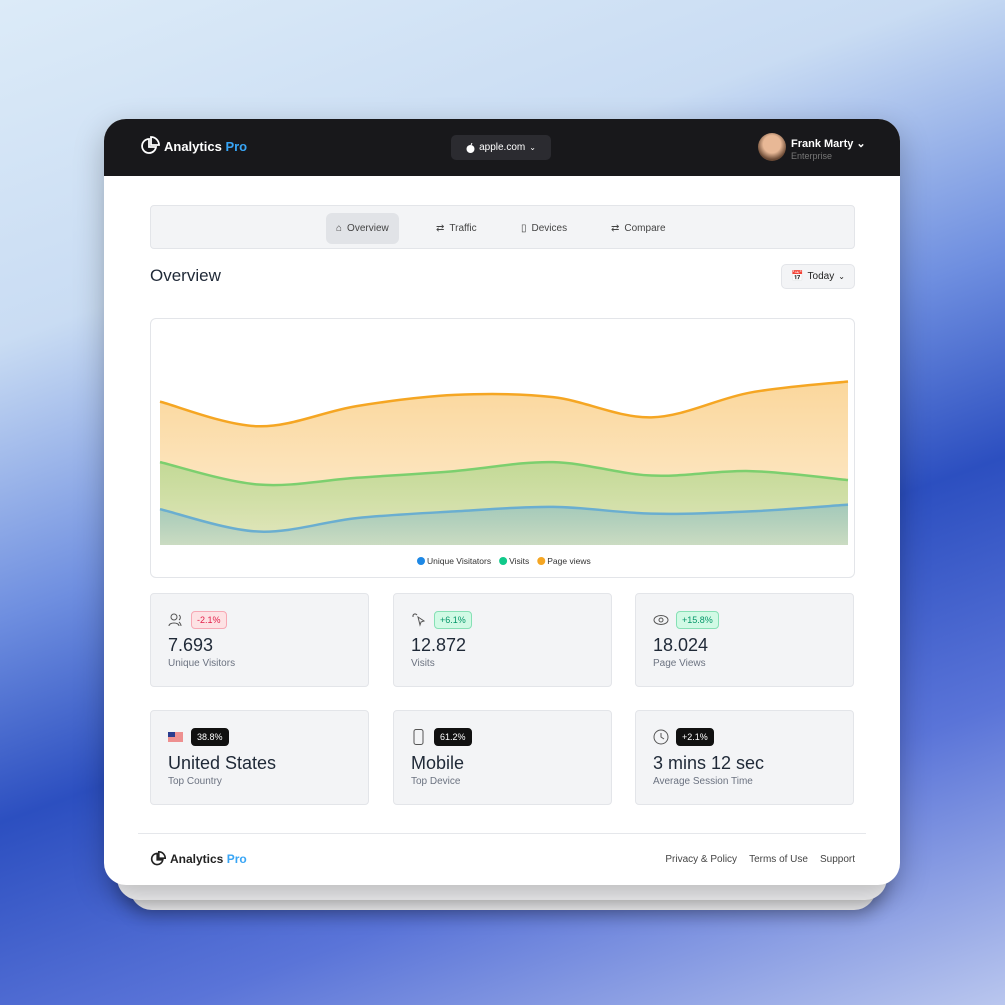 The height and width of the screenshot is (1005, 1005). What do you see at coordinates (438, 763) in the screenshot?
I see `stat-value: Mobile` at bounding box center [438, 763].